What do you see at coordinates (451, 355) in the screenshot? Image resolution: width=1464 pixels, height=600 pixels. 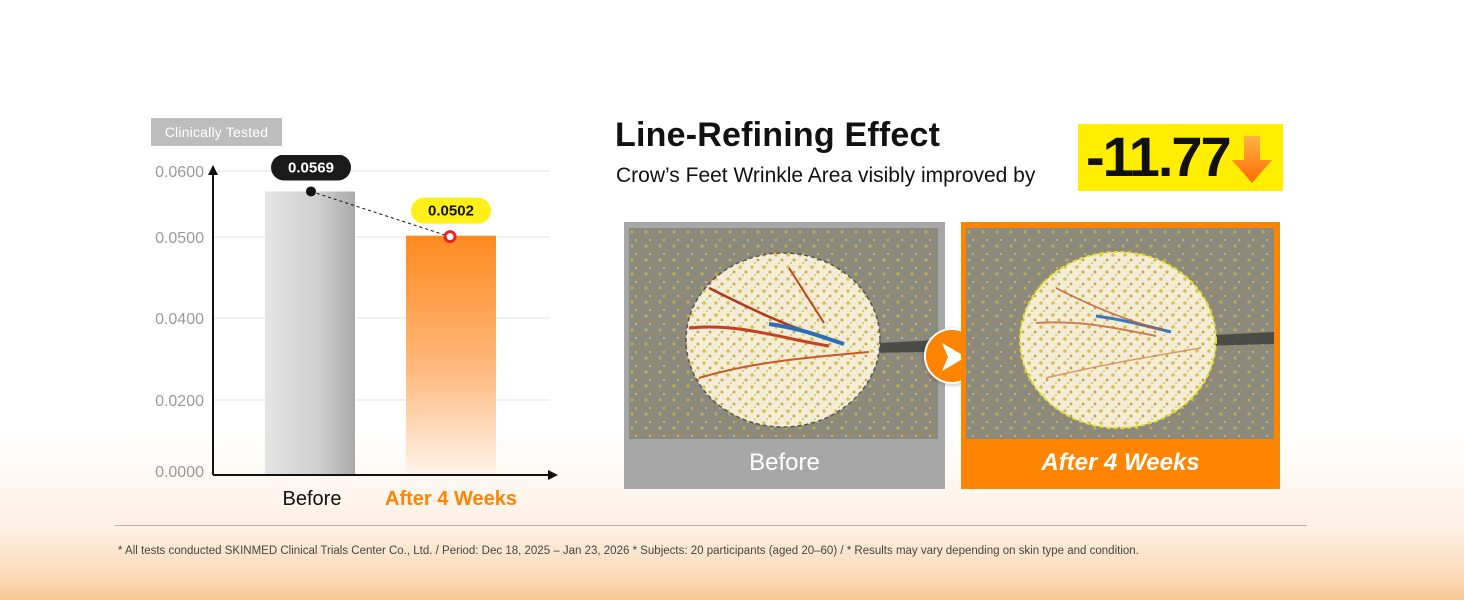 I see `bar-after` at bounding box center [451, 355].